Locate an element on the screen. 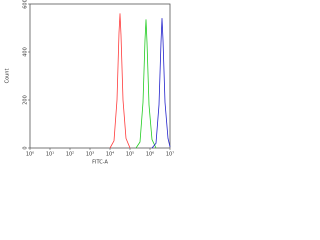 The height and width of the screenshot is (240, 320). x-tick-label: 10³ is located at coordinates (90, 155).